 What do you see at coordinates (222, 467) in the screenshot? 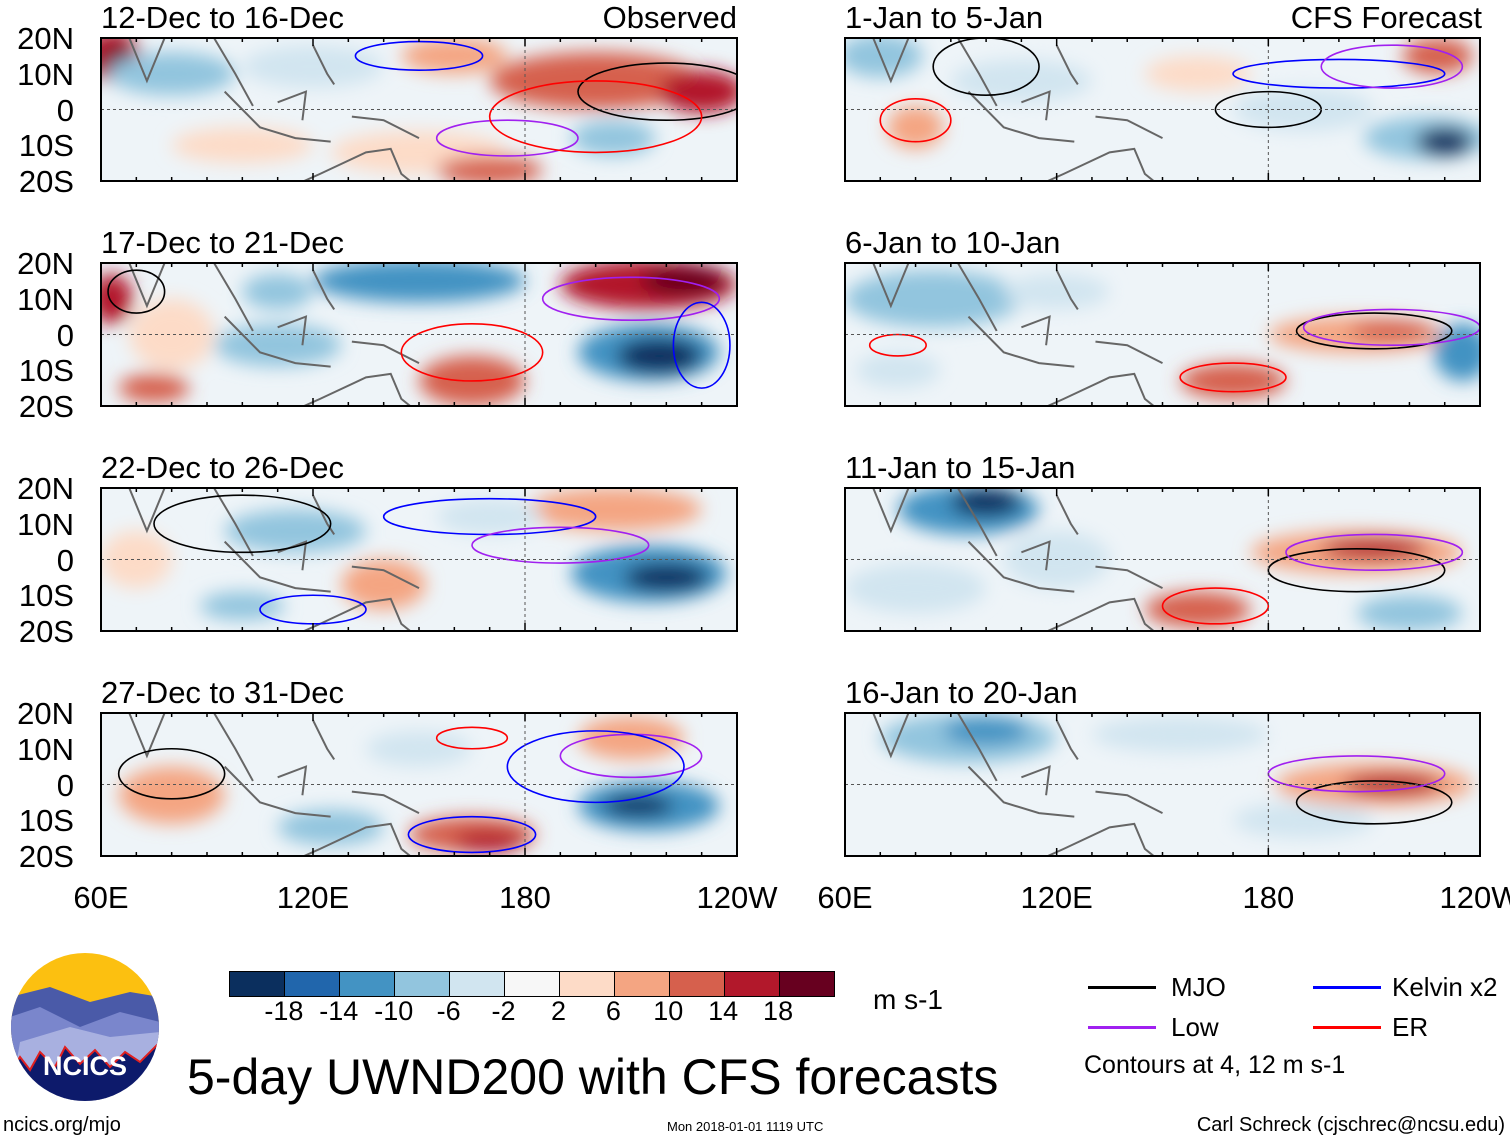
I see `panel-title: 22-Dec to 26-Dec` at bounding box center [222, 467].